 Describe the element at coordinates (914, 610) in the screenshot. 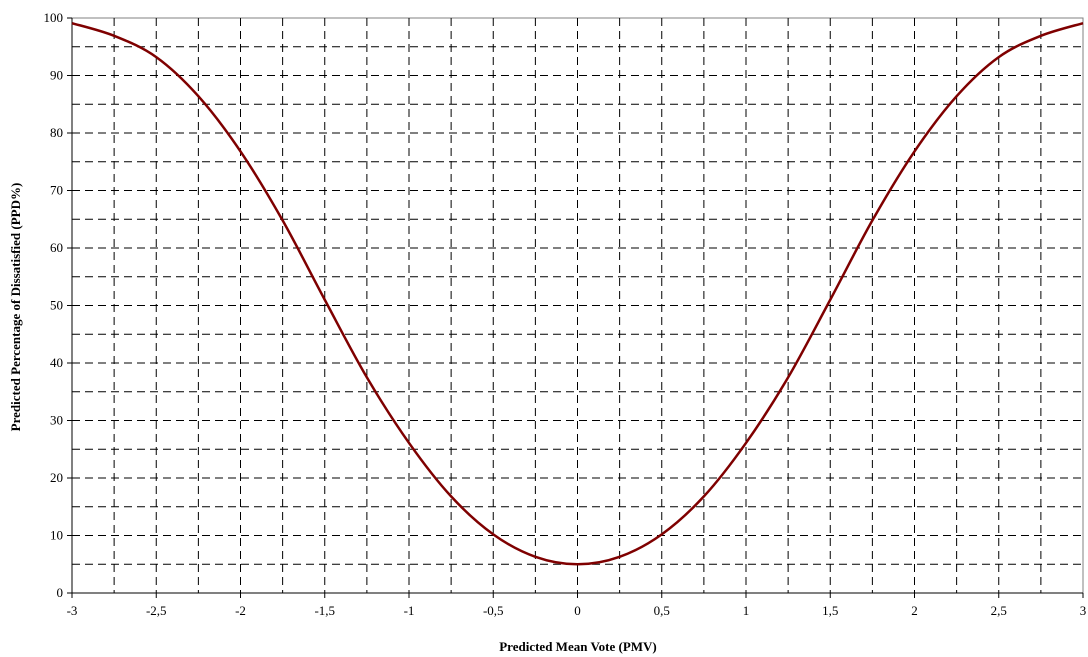

I see `x-tick-label: 2` at that location.